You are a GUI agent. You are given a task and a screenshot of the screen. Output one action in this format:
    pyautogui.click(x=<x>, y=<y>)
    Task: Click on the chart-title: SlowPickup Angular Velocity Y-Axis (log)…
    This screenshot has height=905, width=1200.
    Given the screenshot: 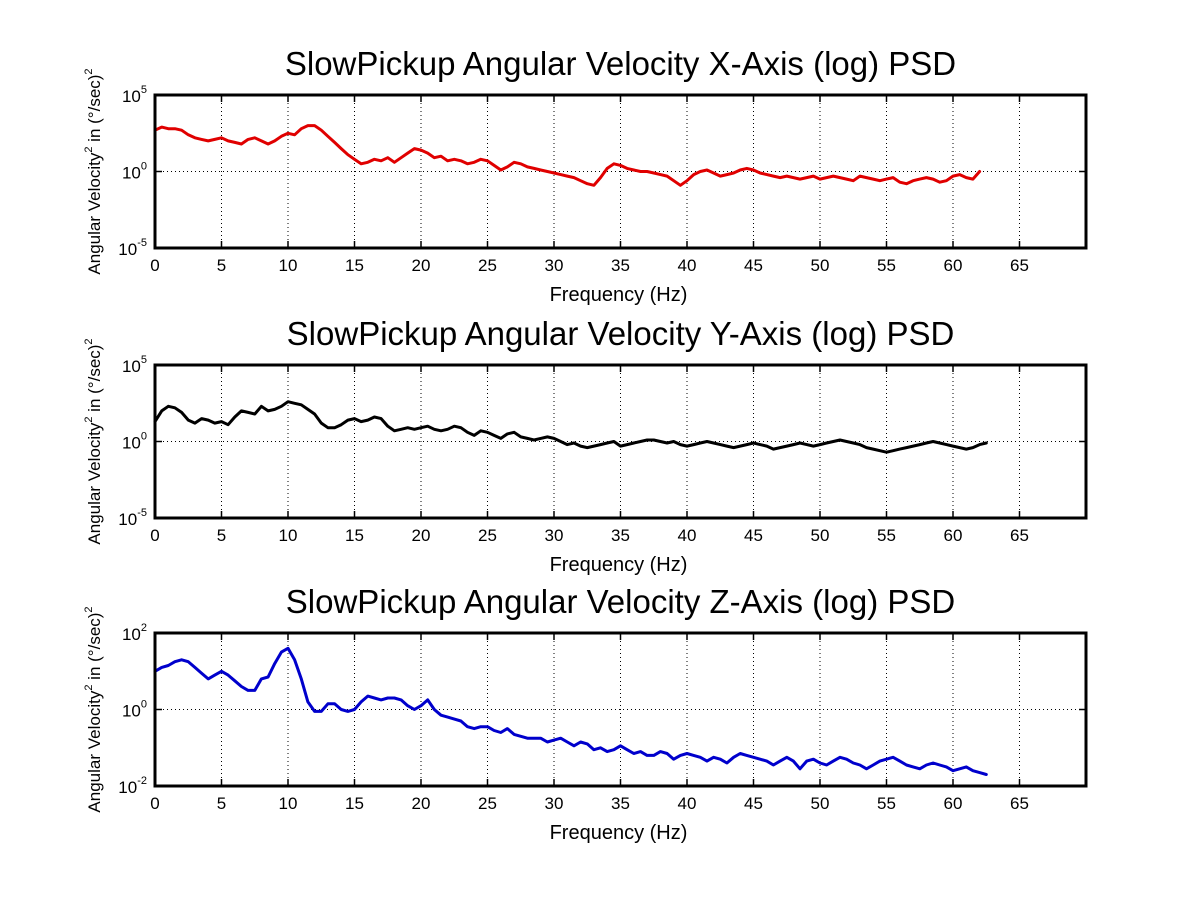 What is the action you would take?
    pyautogui.click(x=621, y=333)
    